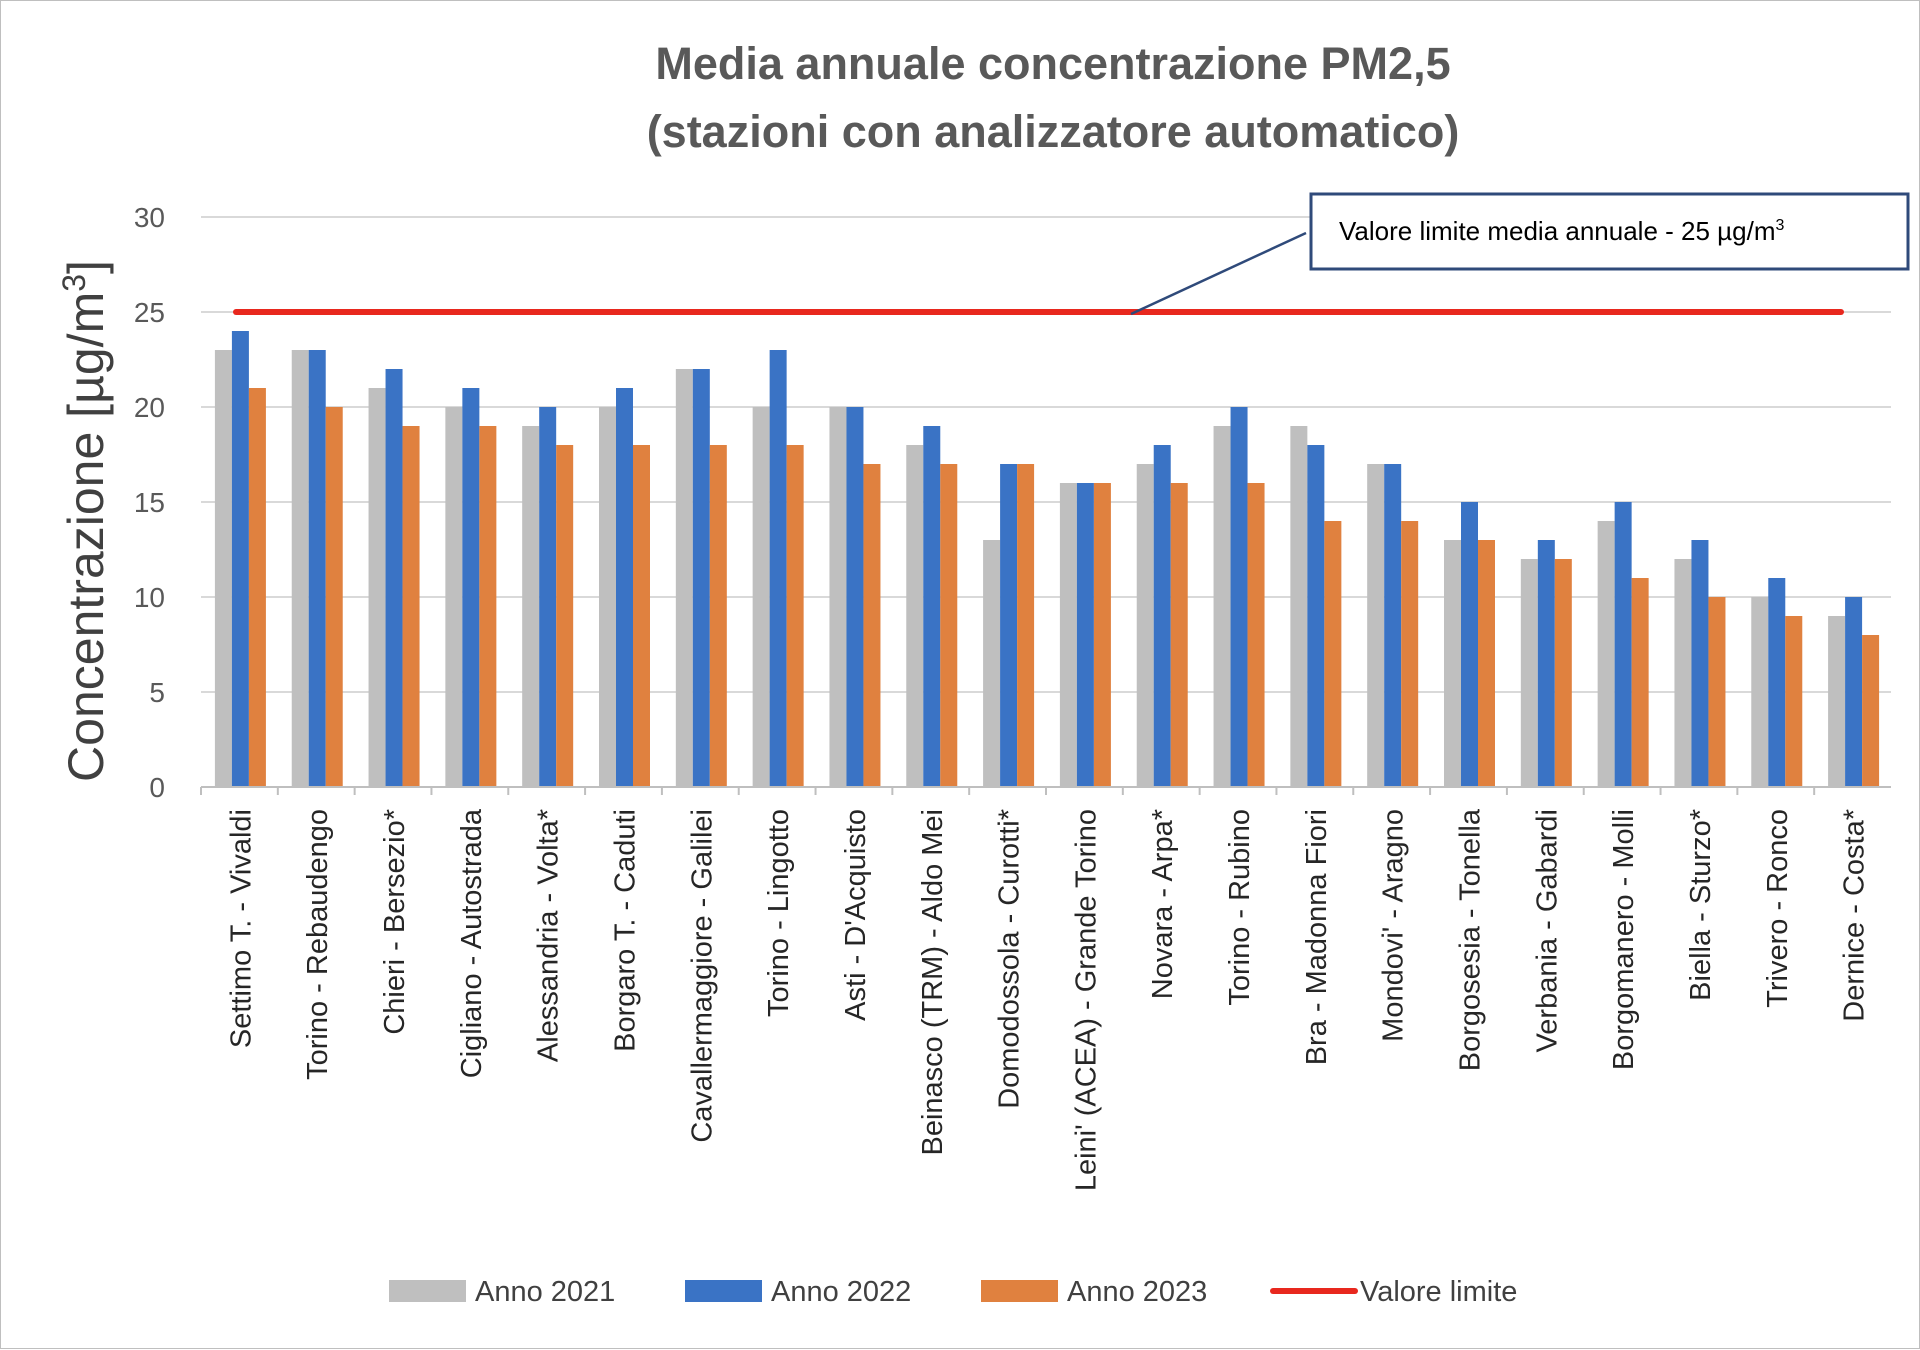 The width and height of the screenshot is (1920, 1350). I want to click on y-tick-label: 5, so click(157, 692).